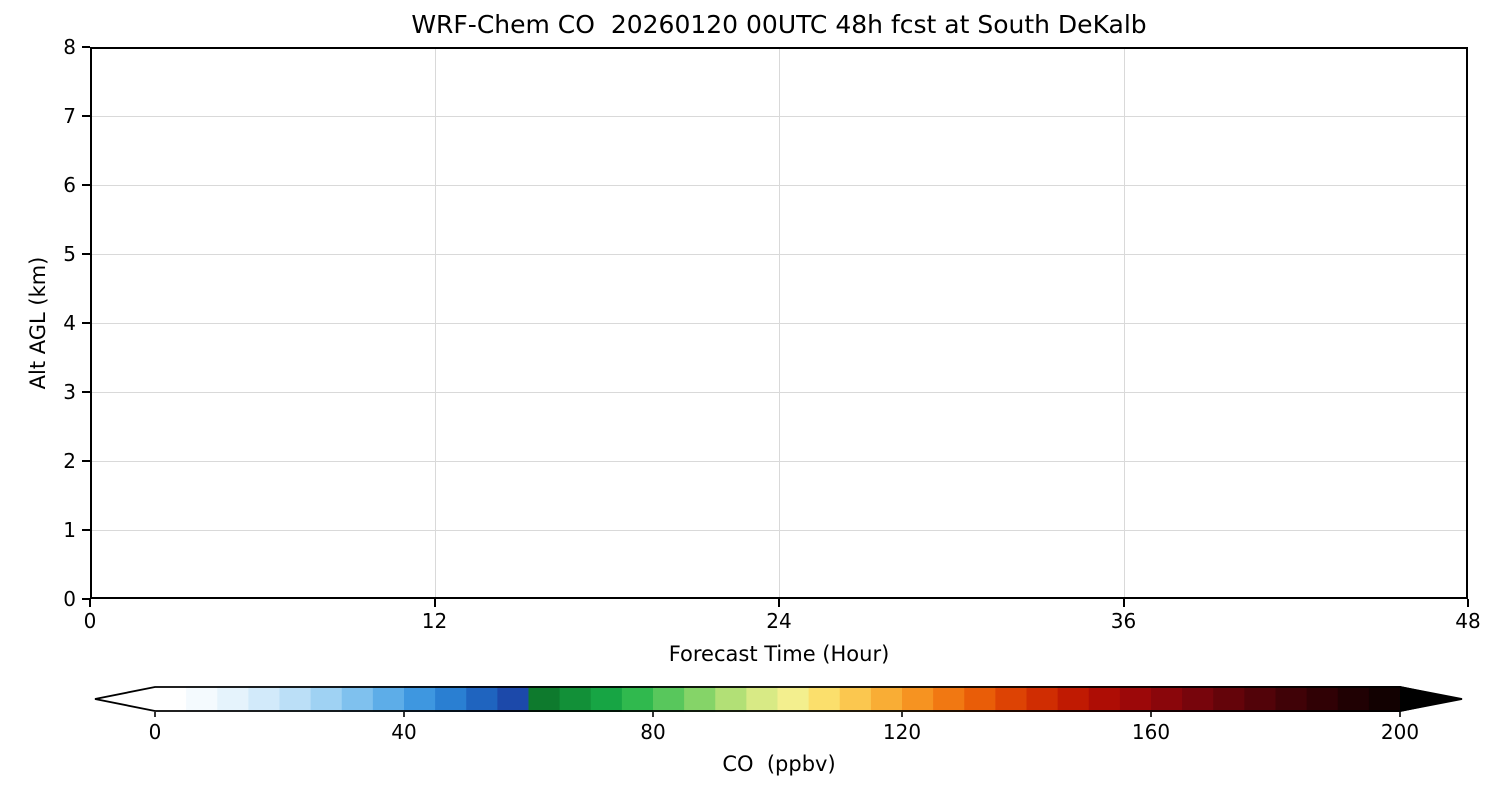 This screenshot has height=800, width=1500. I want to click on y-tick-label: 8, so click(69, 47).